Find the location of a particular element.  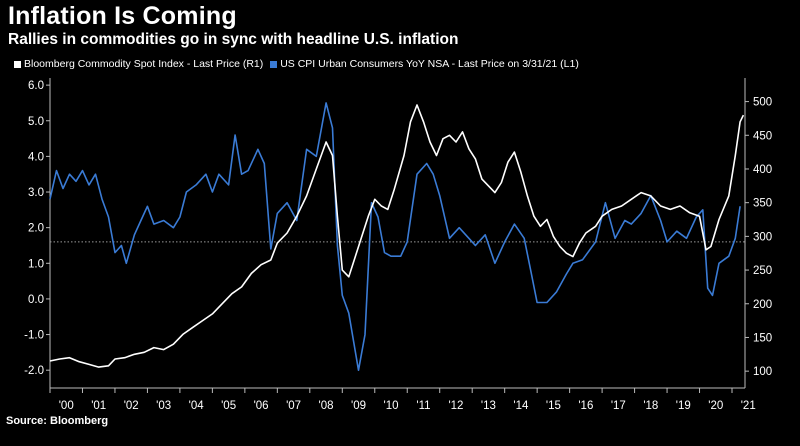

x-tick-label: '10 is located at coordinates (391, 406).